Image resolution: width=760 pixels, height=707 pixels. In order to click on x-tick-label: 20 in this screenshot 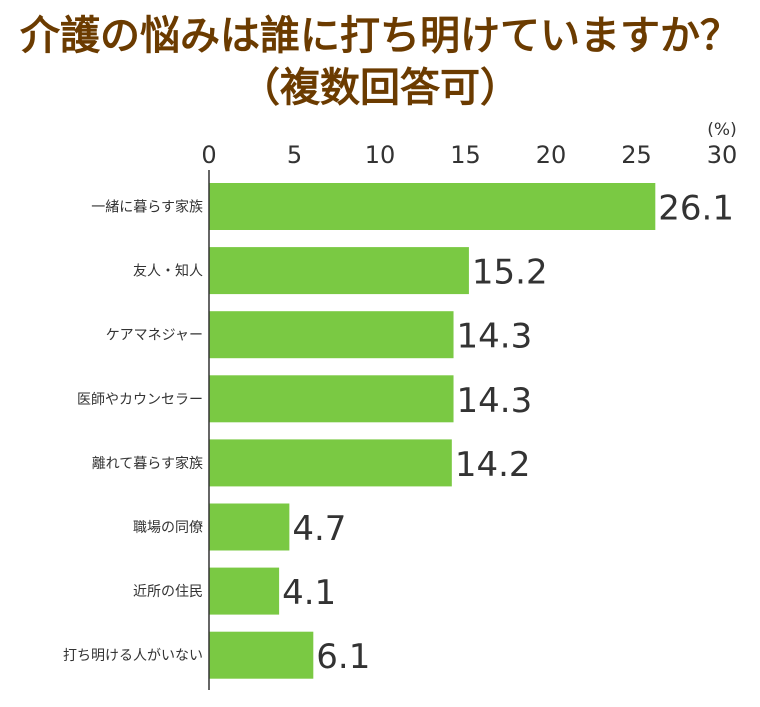, I will do `click(551, 155)`.